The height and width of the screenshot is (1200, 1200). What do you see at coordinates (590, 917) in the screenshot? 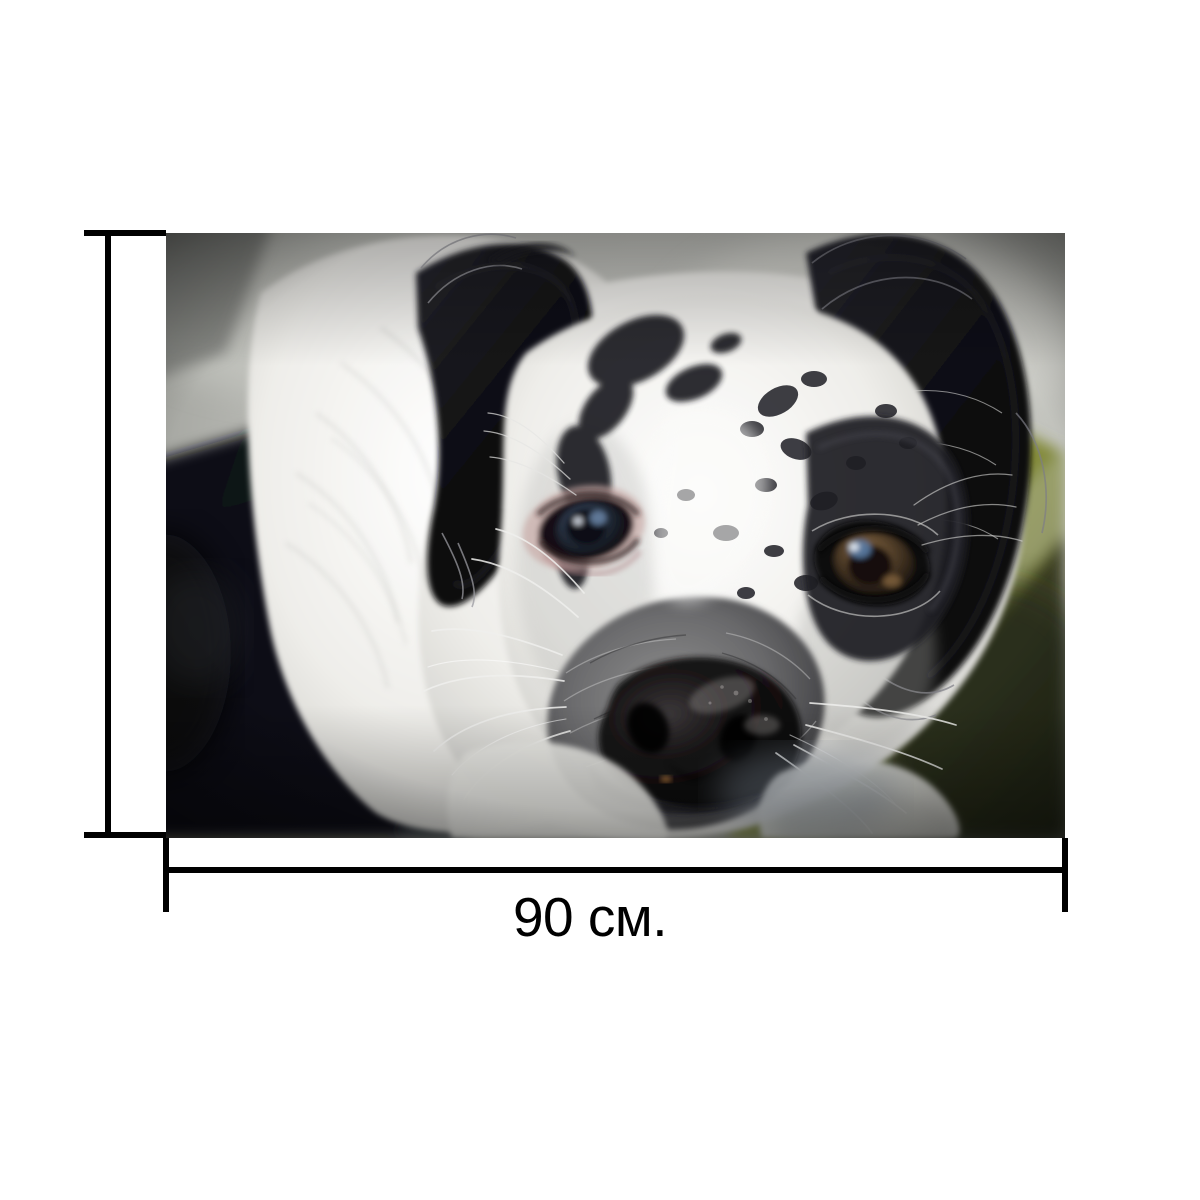
I see `width-dimension-label: 90 см.` at bounding box center [590, 917].